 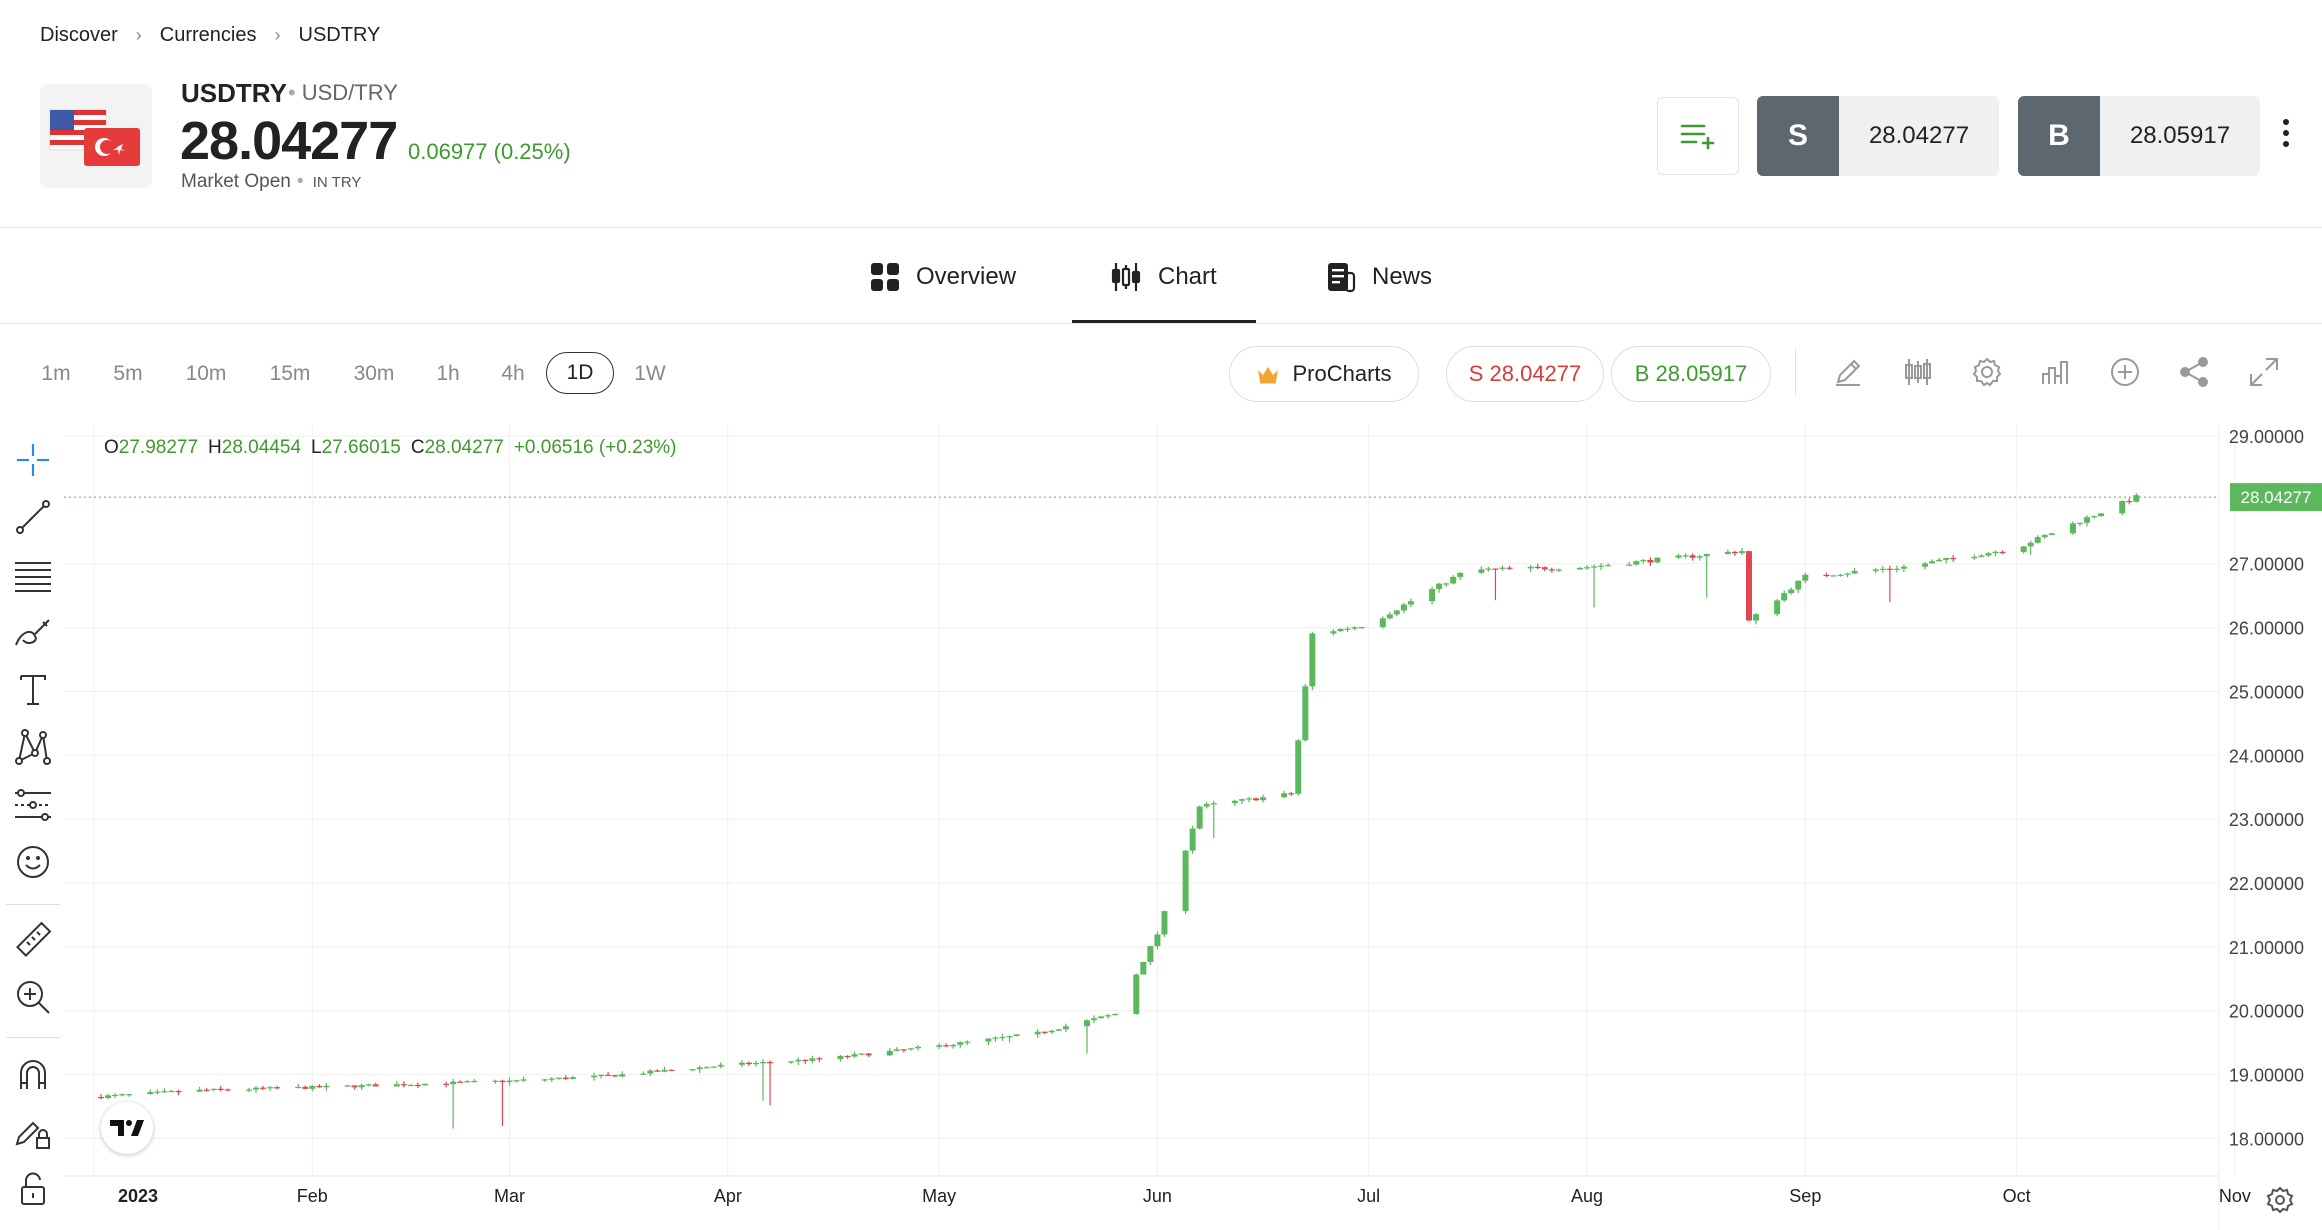 What do you see at coordinates (158, 447) in the screenshot?
I see `ohlc-open-value: 27.98277` at bounding box center [158, 447].